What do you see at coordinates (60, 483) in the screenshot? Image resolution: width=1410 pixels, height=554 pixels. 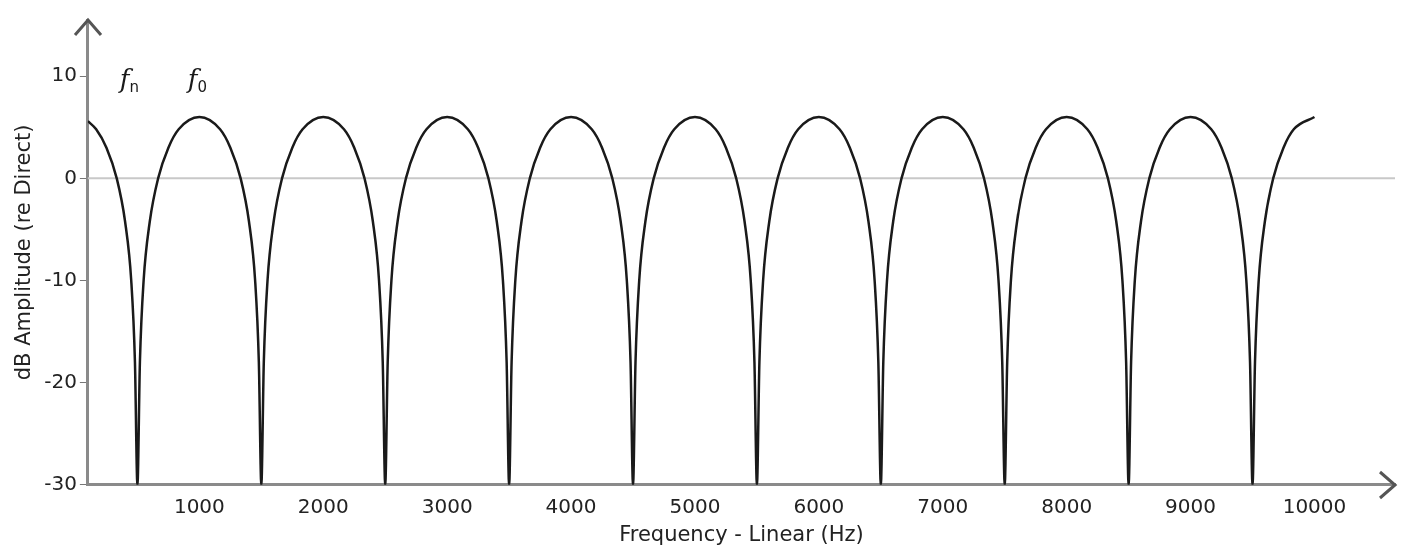 I see `y-tick-label: -30` at bounding box center [60, 483].